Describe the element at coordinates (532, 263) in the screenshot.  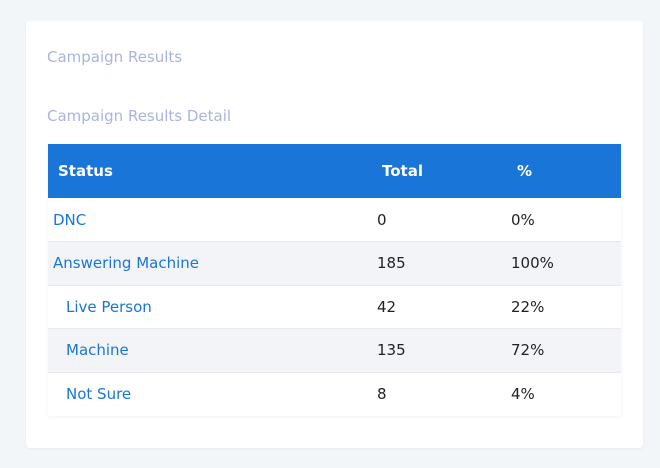
I see `row-percent: 100%` at that location.